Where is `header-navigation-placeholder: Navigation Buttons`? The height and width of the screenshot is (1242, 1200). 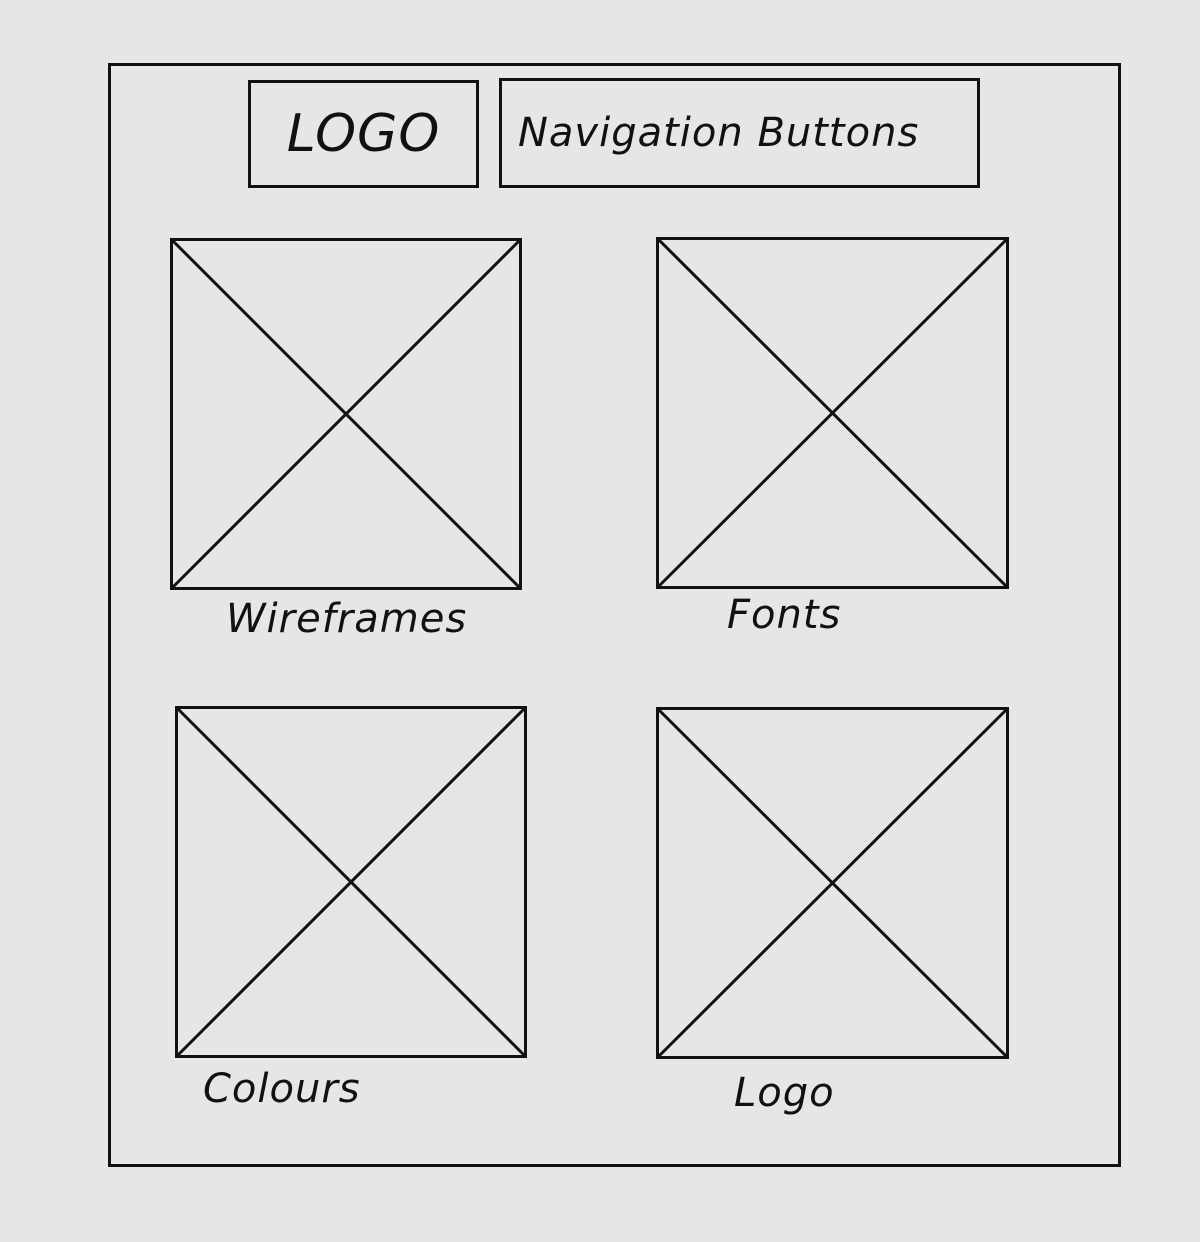 header-navigation-placeholder: Navigation Buttons is located at coordinates (739, 133).